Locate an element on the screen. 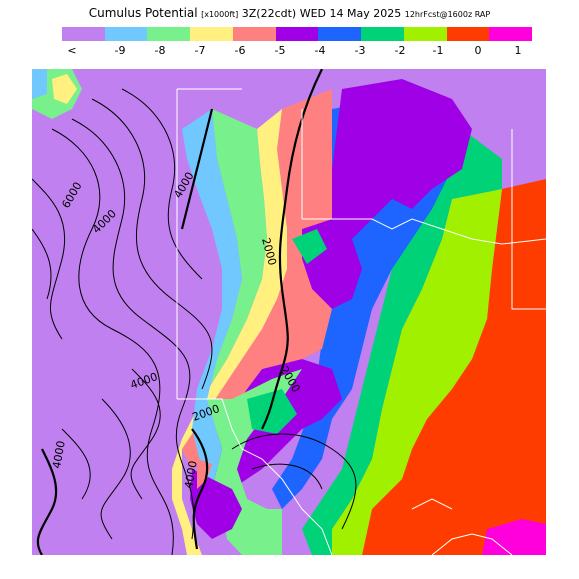  legend-tick-label: -8 is located at coordinates (160, 50).